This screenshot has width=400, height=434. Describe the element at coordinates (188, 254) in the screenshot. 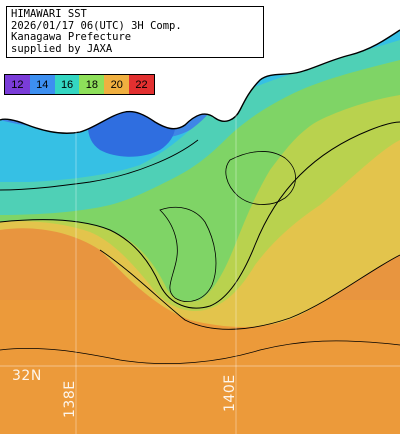

I see `eddy-contour` at that location.